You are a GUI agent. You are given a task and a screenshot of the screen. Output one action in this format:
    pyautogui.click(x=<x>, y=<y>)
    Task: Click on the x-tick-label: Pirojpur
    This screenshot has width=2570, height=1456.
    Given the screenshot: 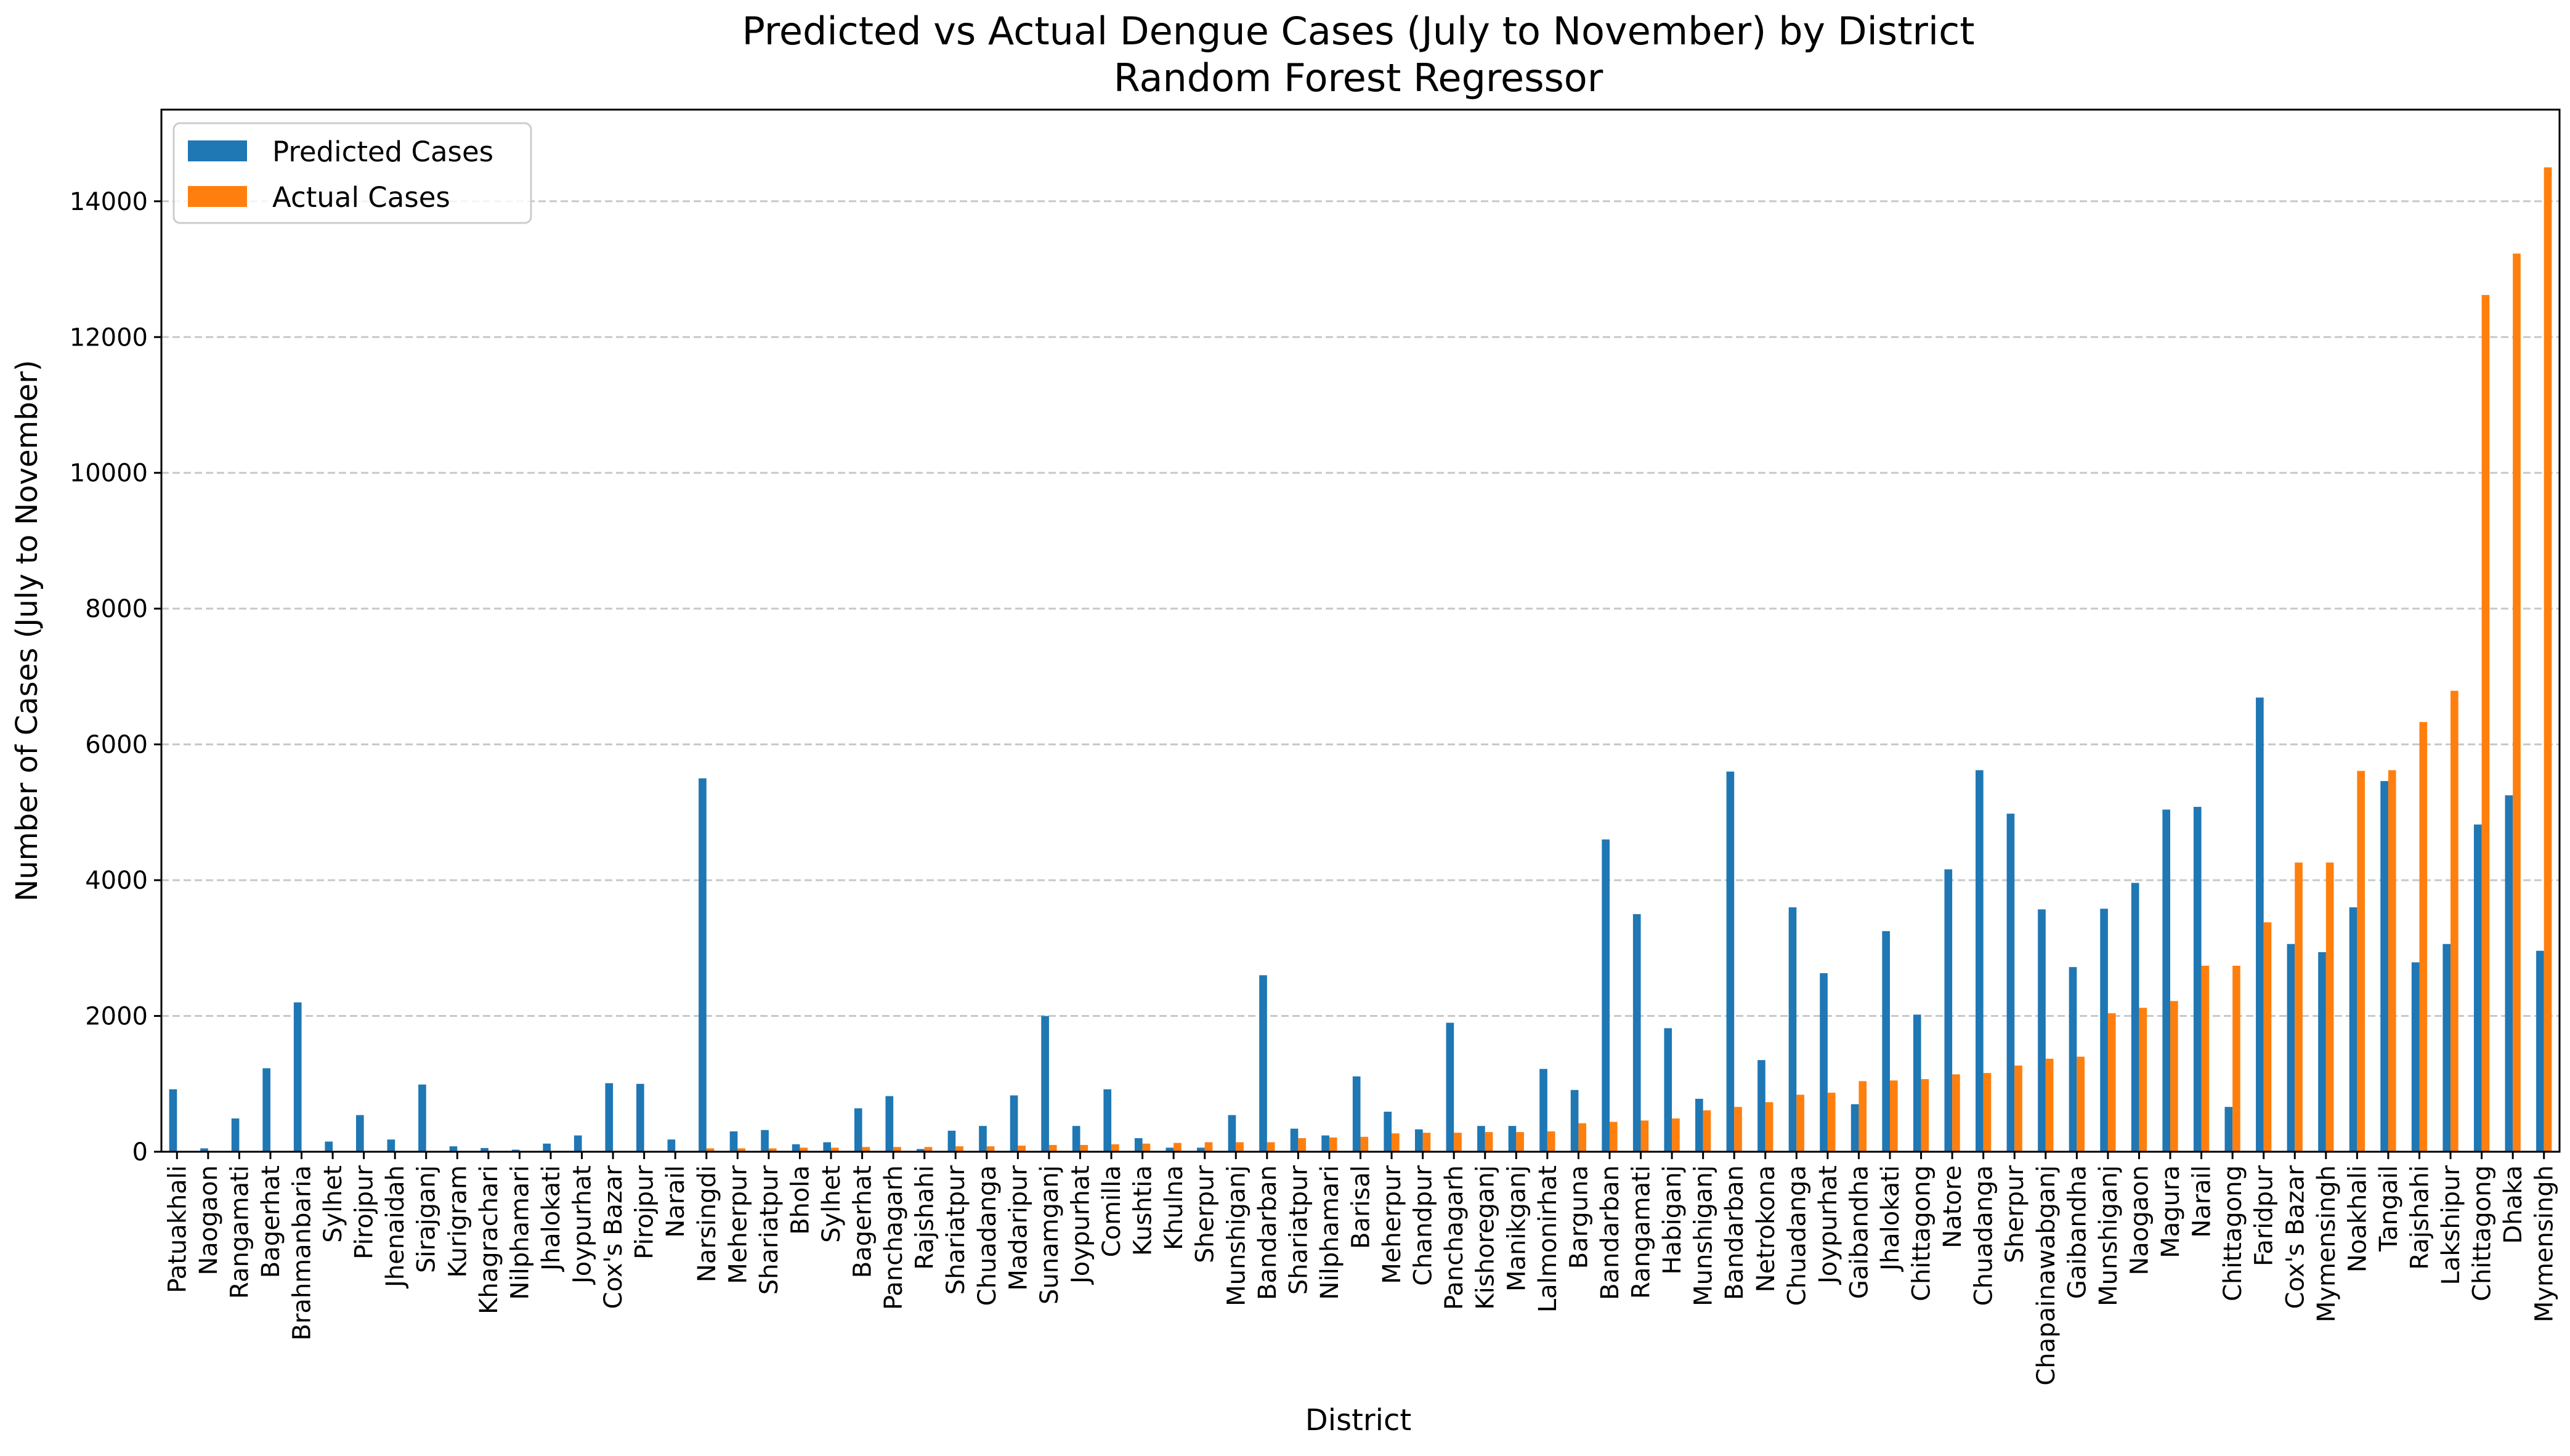 What is the action you would take?
    pyautogui.click(x=365, y=1212)
    